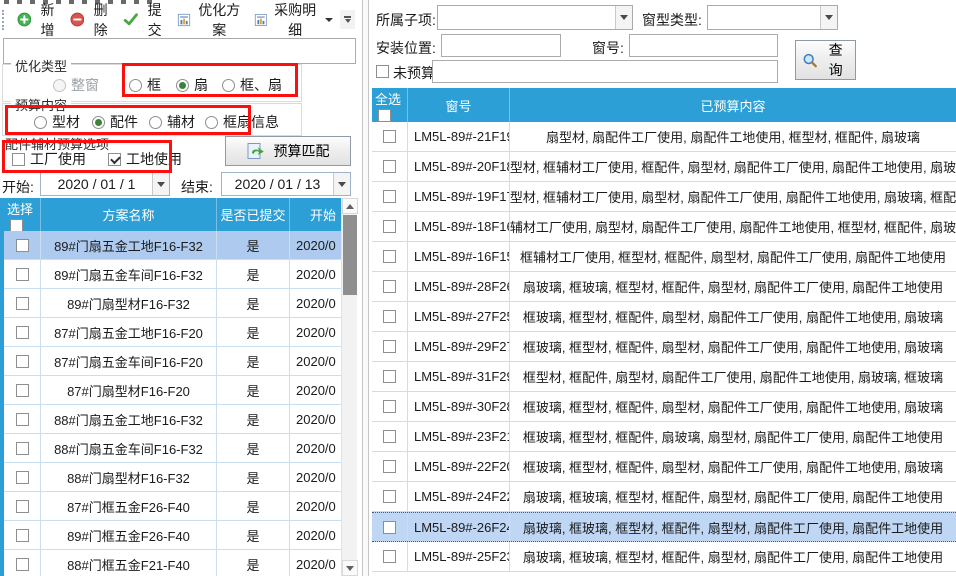 Image resolution: width=956 pixels, height=576 pixels. I want to click on purchase-detail-button: 采购明细, so click(293, 21).